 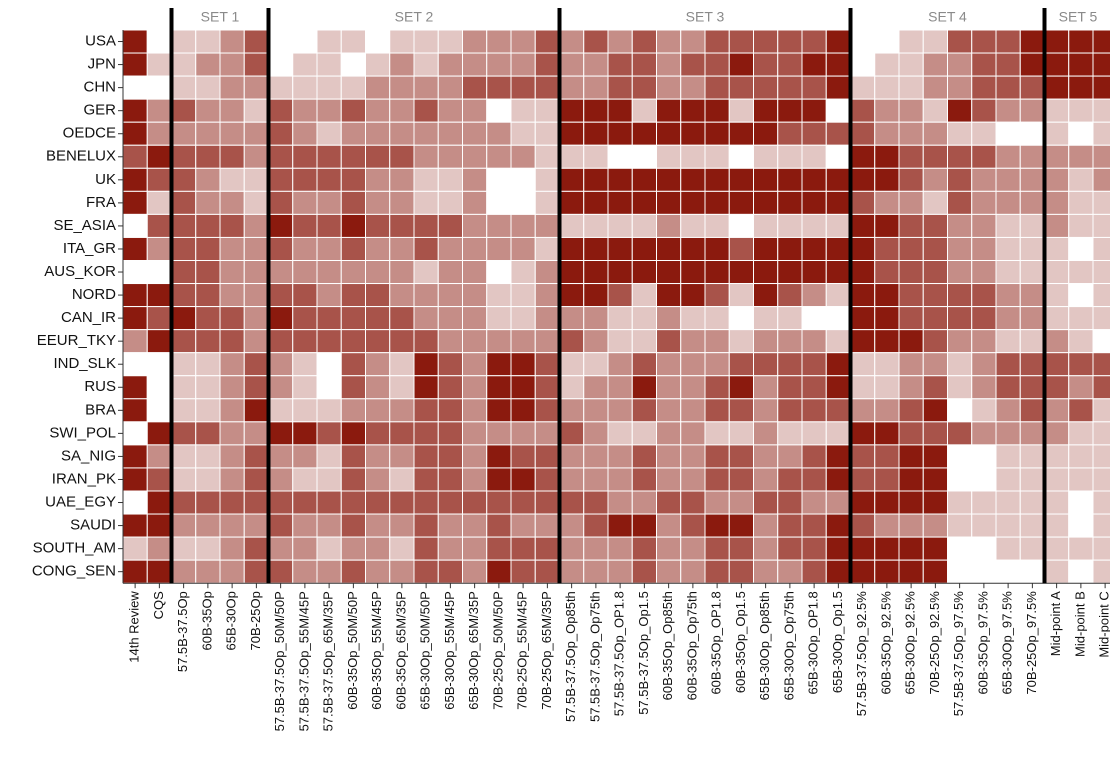 I want to click on col-label: 60B-35Op_50M/50P, so click(x=352, y=650).